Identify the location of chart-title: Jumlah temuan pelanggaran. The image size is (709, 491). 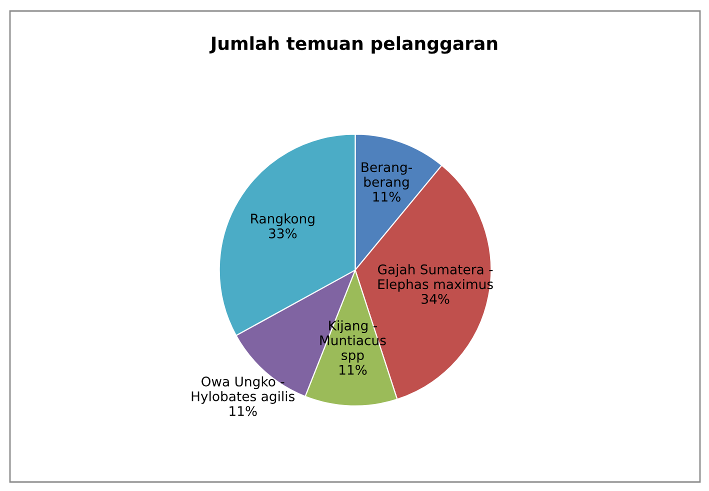
(353, 45).